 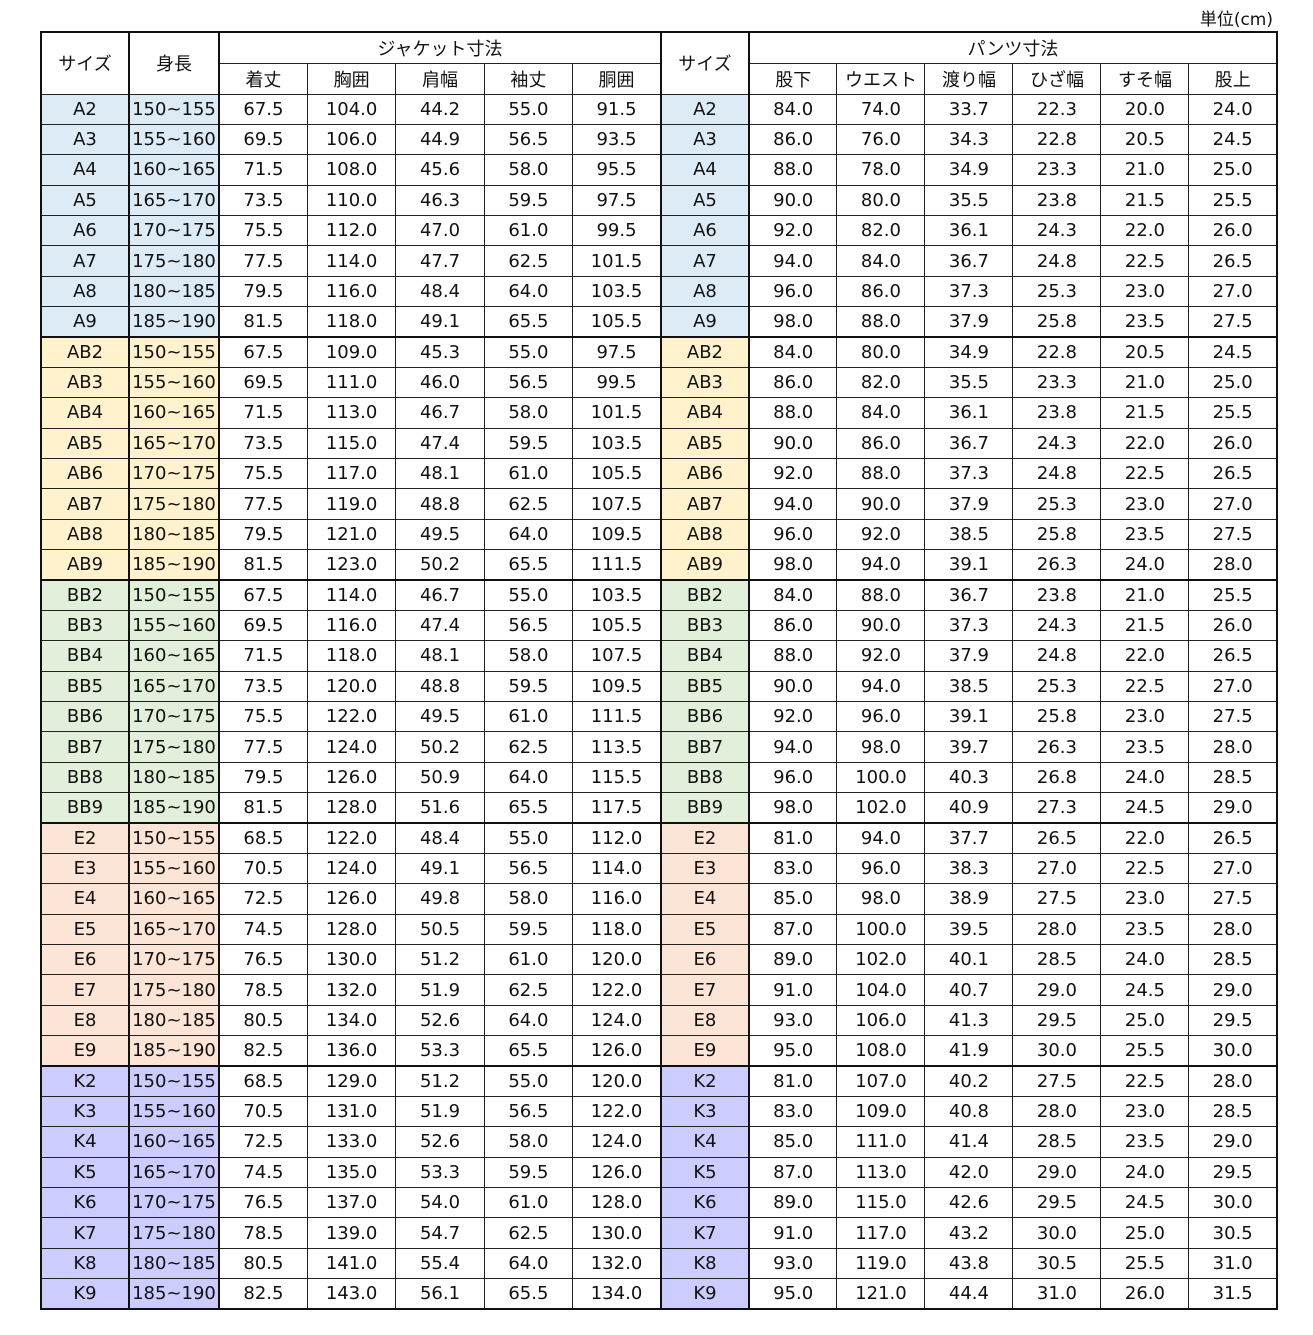 What do you see at coordinates (969, 990) in the screenshot?
I see `cell: 40.7` at bounding box center [969, 990].